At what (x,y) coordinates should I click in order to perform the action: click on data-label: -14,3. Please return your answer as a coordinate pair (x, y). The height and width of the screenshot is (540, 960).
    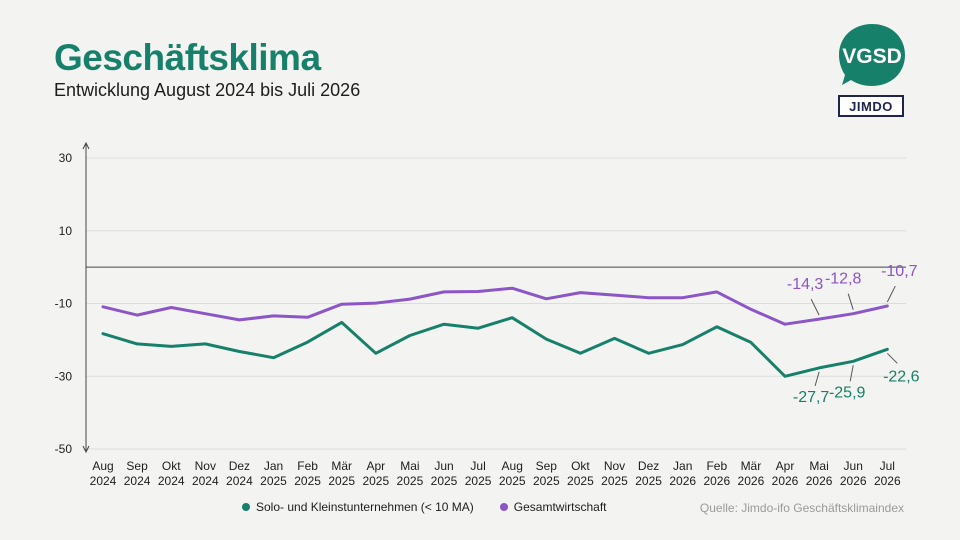
    Looking at the image, I should click on (805, 284).